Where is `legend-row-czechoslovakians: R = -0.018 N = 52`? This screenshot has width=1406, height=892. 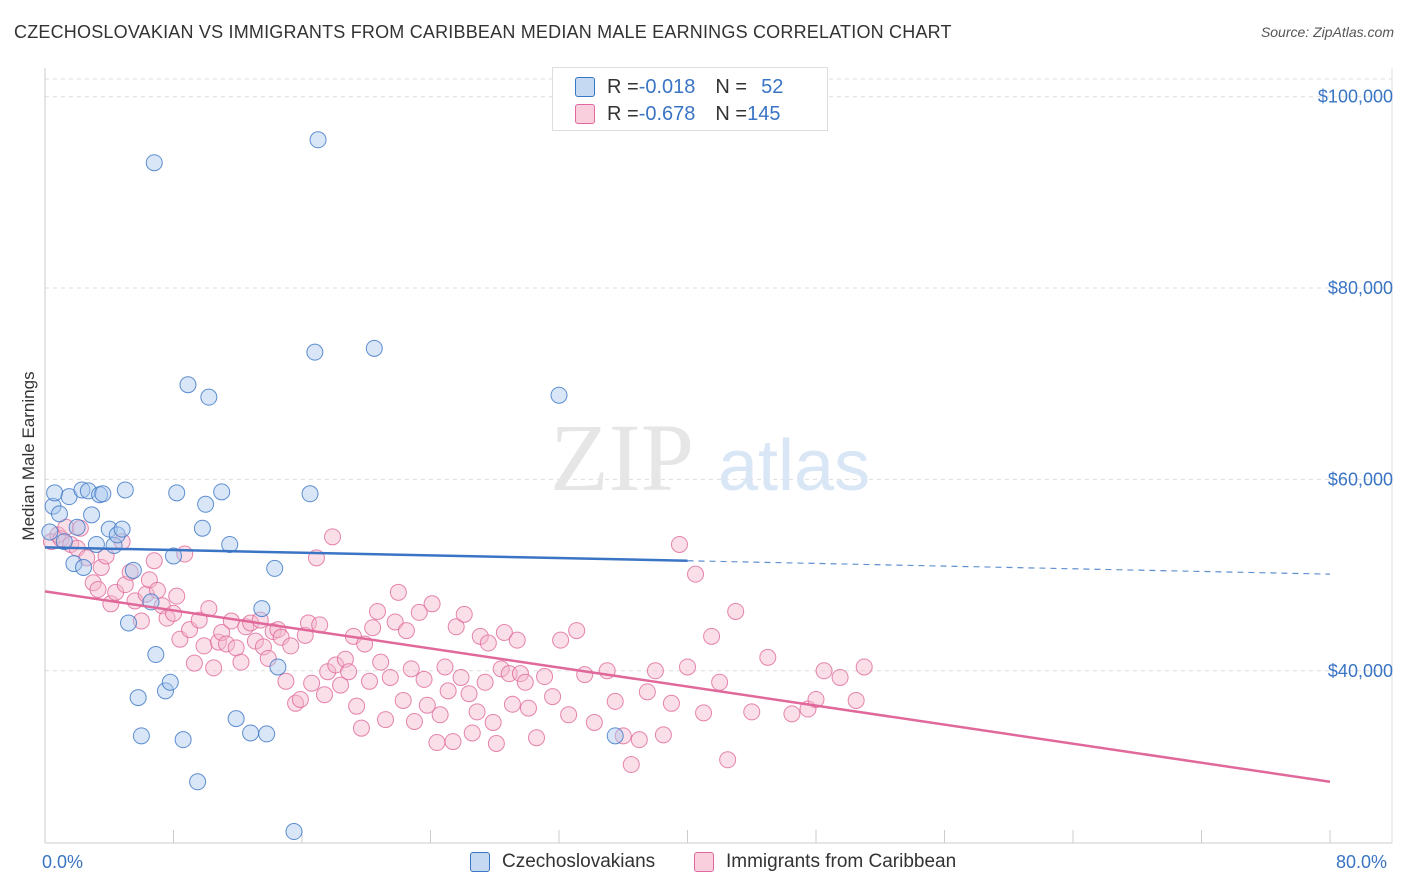 legend-row-czechoslovakians: R = -0.018 N = 52 is located at coordinates (679, 87).